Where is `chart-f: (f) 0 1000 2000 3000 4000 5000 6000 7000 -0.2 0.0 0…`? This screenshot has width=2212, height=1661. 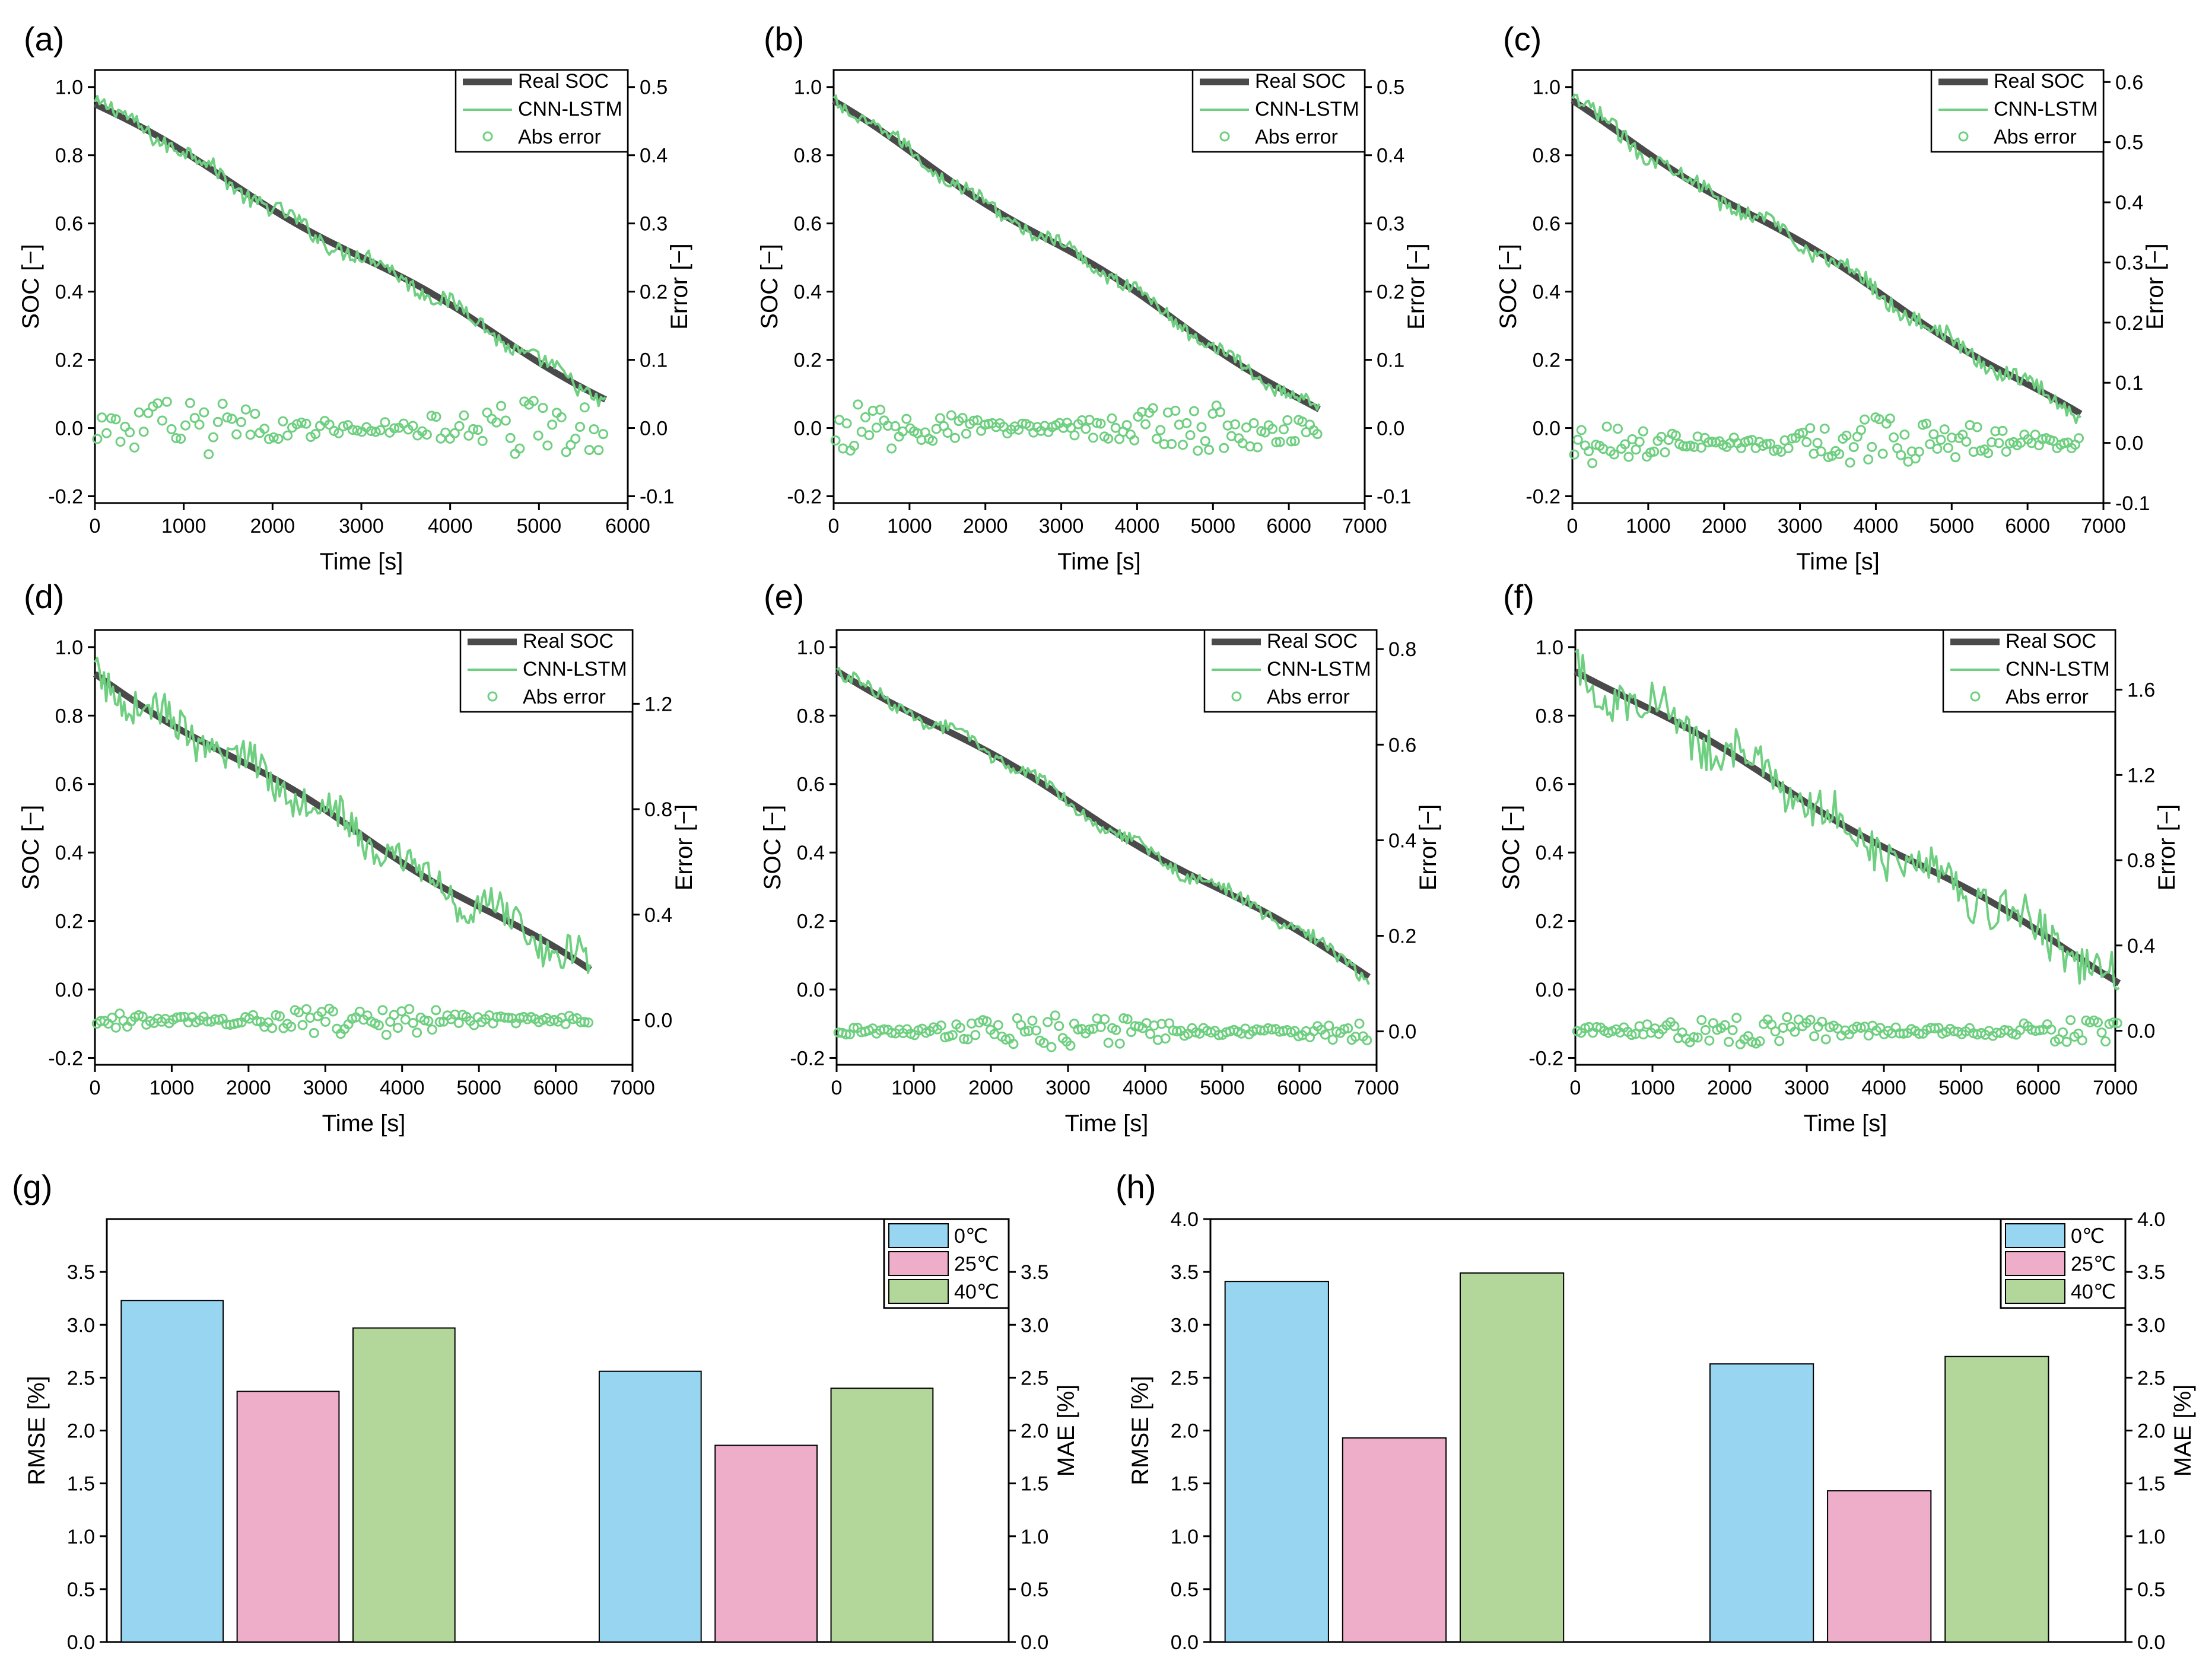
chart-f: (f) 0 1000 2000 3000 4000 5000 6000 7000 -0.2 0.0 0… is located at coordinates (1839, 857).